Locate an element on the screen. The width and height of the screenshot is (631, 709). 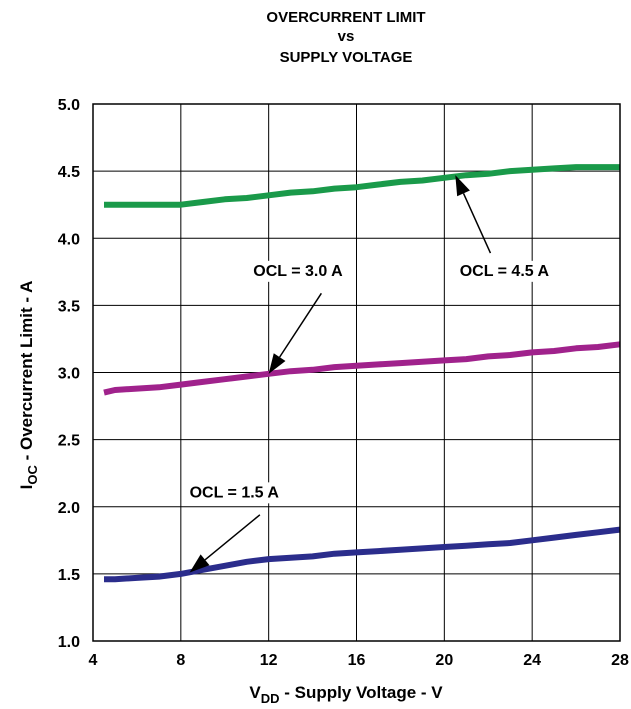
y-tick-label-2: 2.0 is located at coordinates (69, 508).